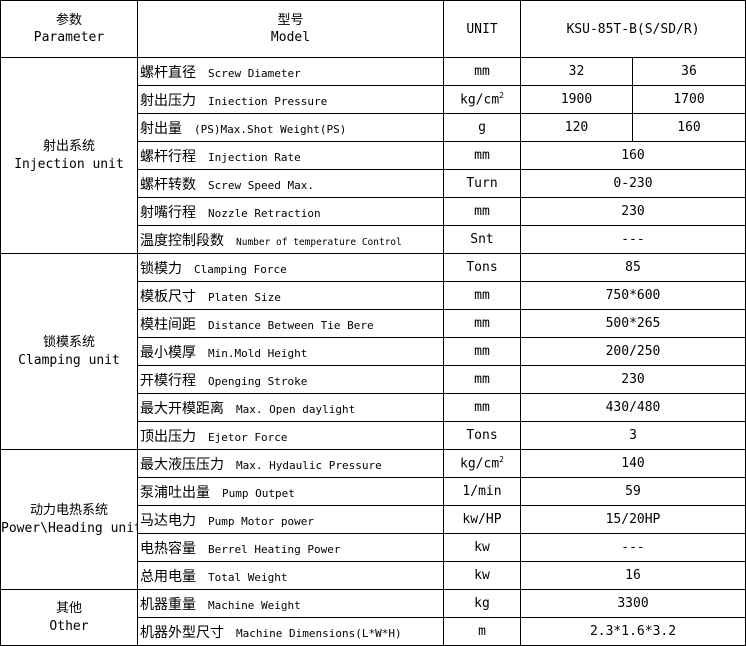 The image size is (746, 646). Describe the element at coordinates (633, 603) in the screenshot. I see `value-cell: 3300` at that location.